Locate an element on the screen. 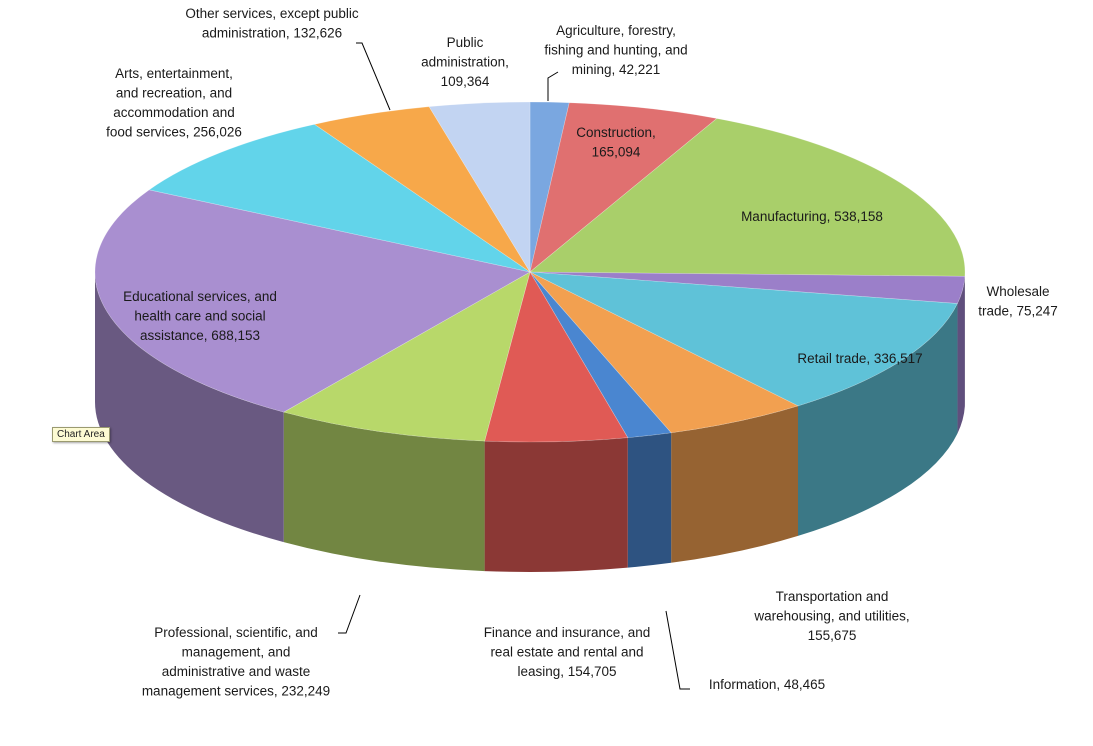 This screenshot has height=746, width=1093. pie-slice-arts-entertainment-and-recreation-and-ac is located at coordinates (339, 198).